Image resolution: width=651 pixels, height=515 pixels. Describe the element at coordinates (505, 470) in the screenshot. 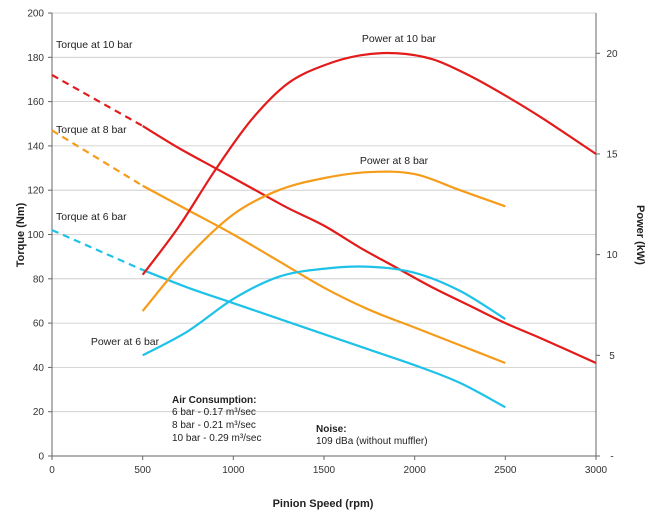

I see `x-tick-label: 2500` at that location.